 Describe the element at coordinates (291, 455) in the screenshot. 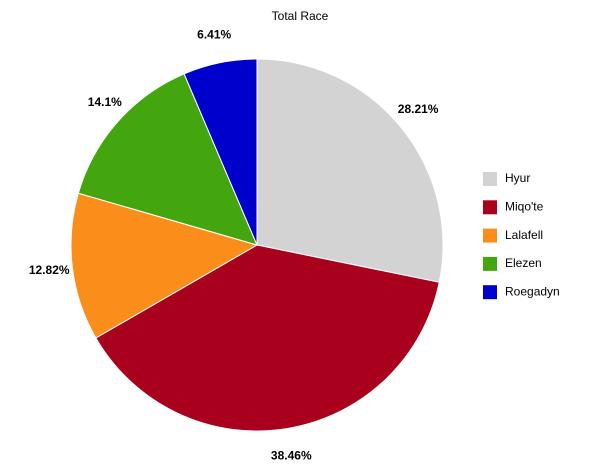

I see `data-label: 38.46%` at that location.